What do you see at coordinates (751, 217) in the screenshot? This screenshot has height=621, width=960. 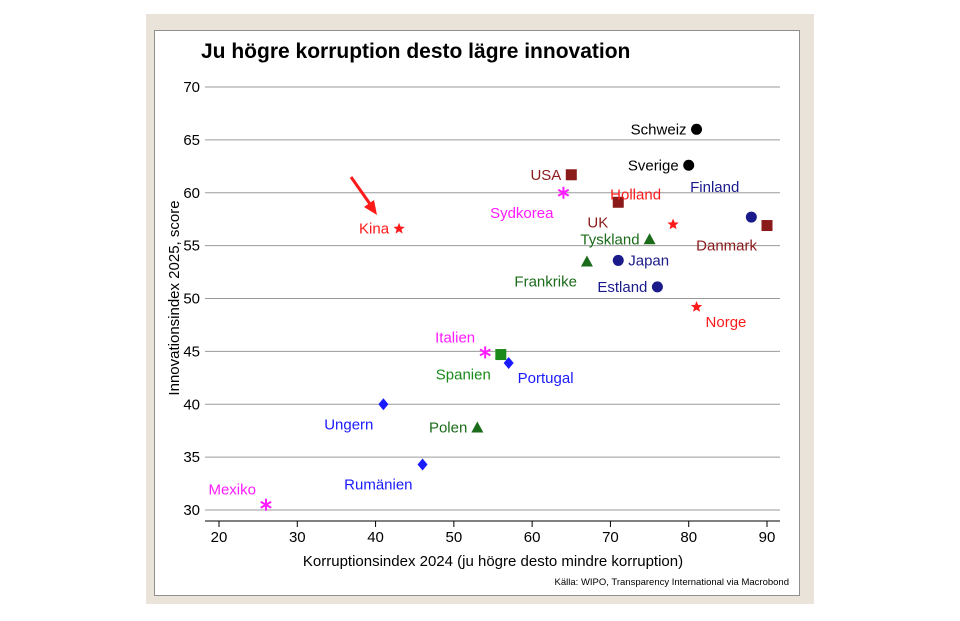 I see `point-finland` at bounding box center [751, 217].